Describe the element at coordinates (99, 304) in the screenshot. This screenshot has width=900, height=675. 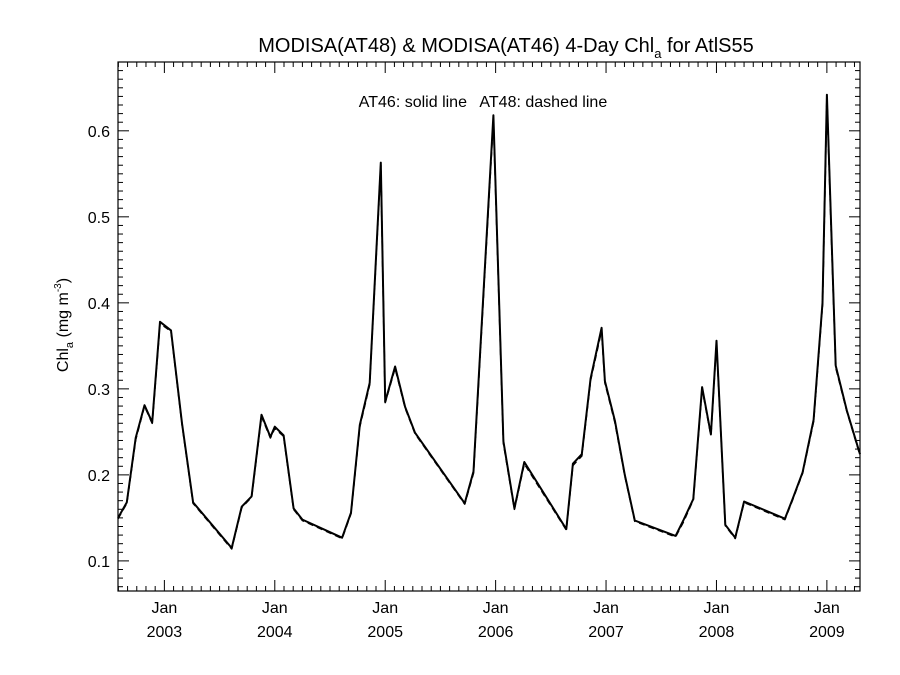
I see `y-tick-label: 0.4` at that location.